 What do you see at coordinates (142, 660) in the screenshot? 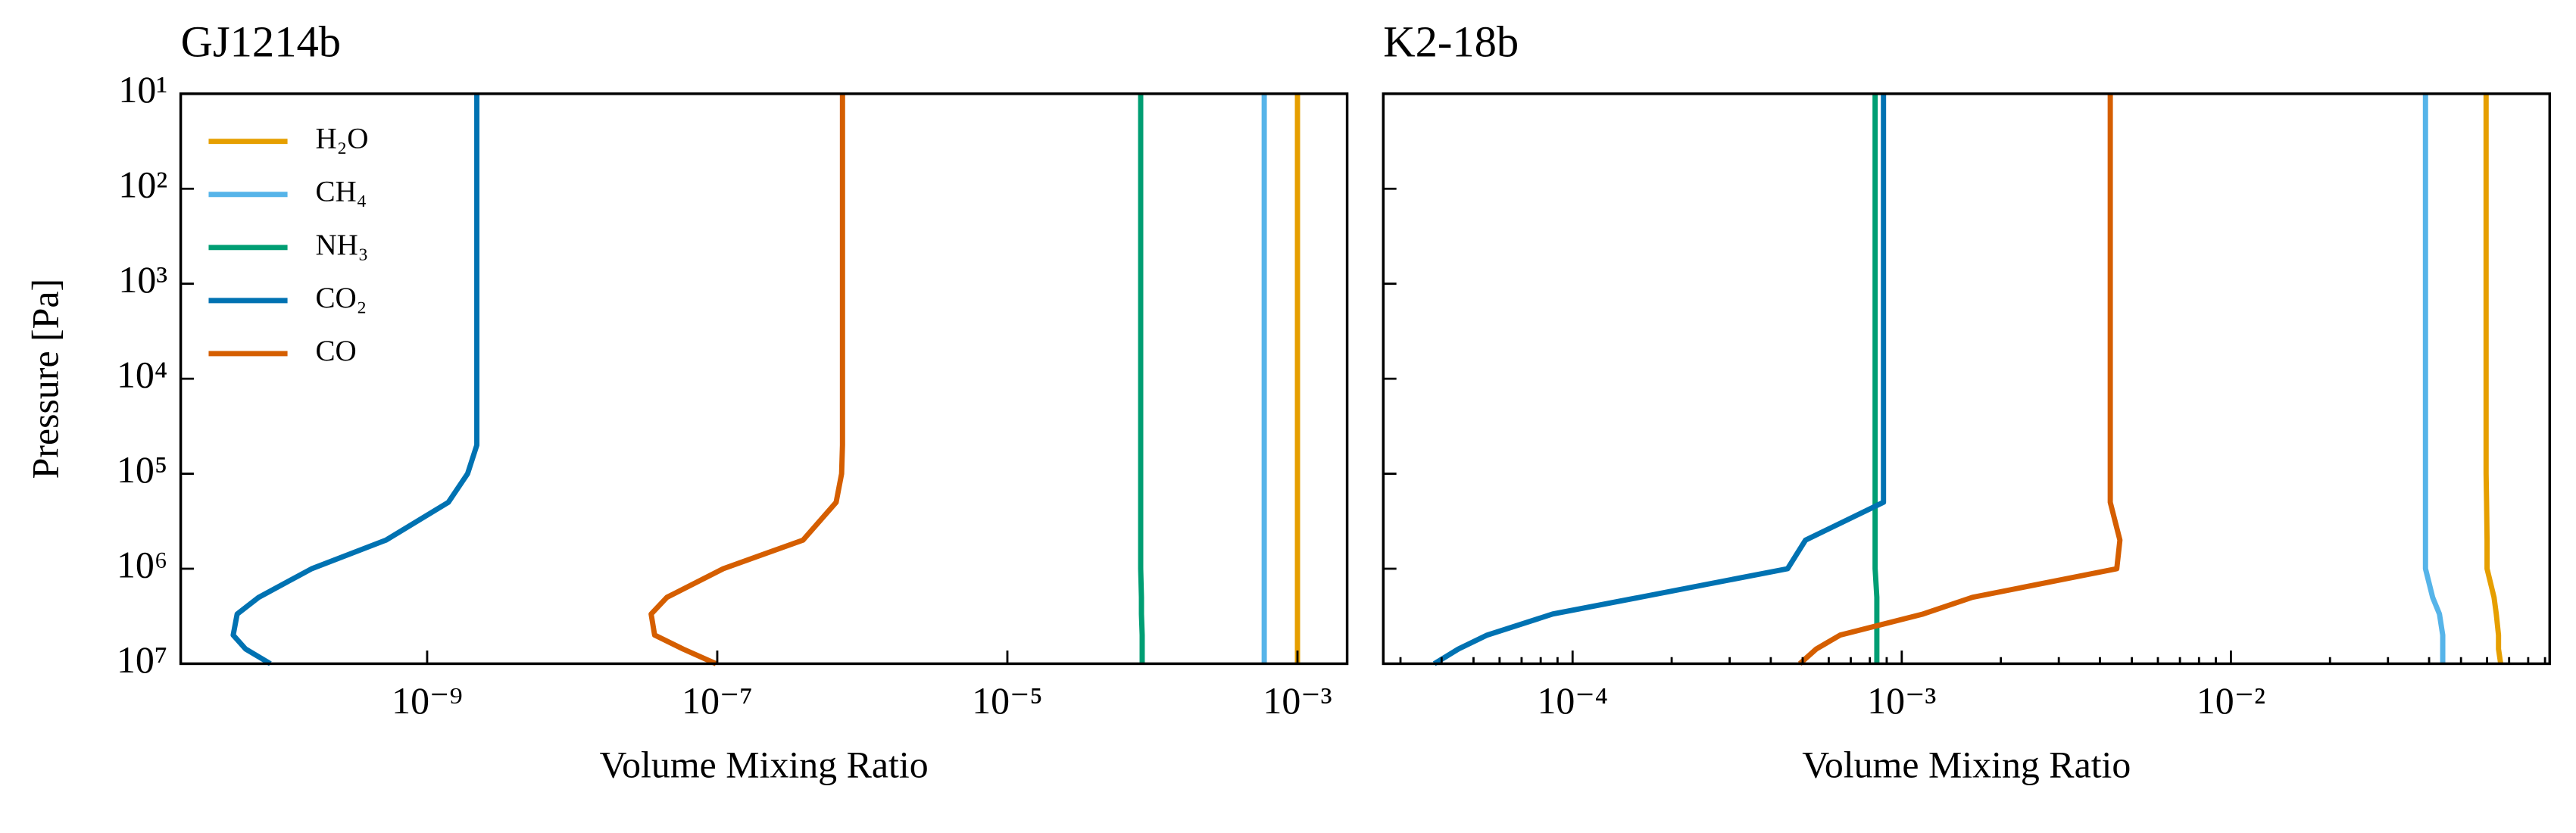
I see `y-tick-label: 10⁷` at bounding box center [142, 660].